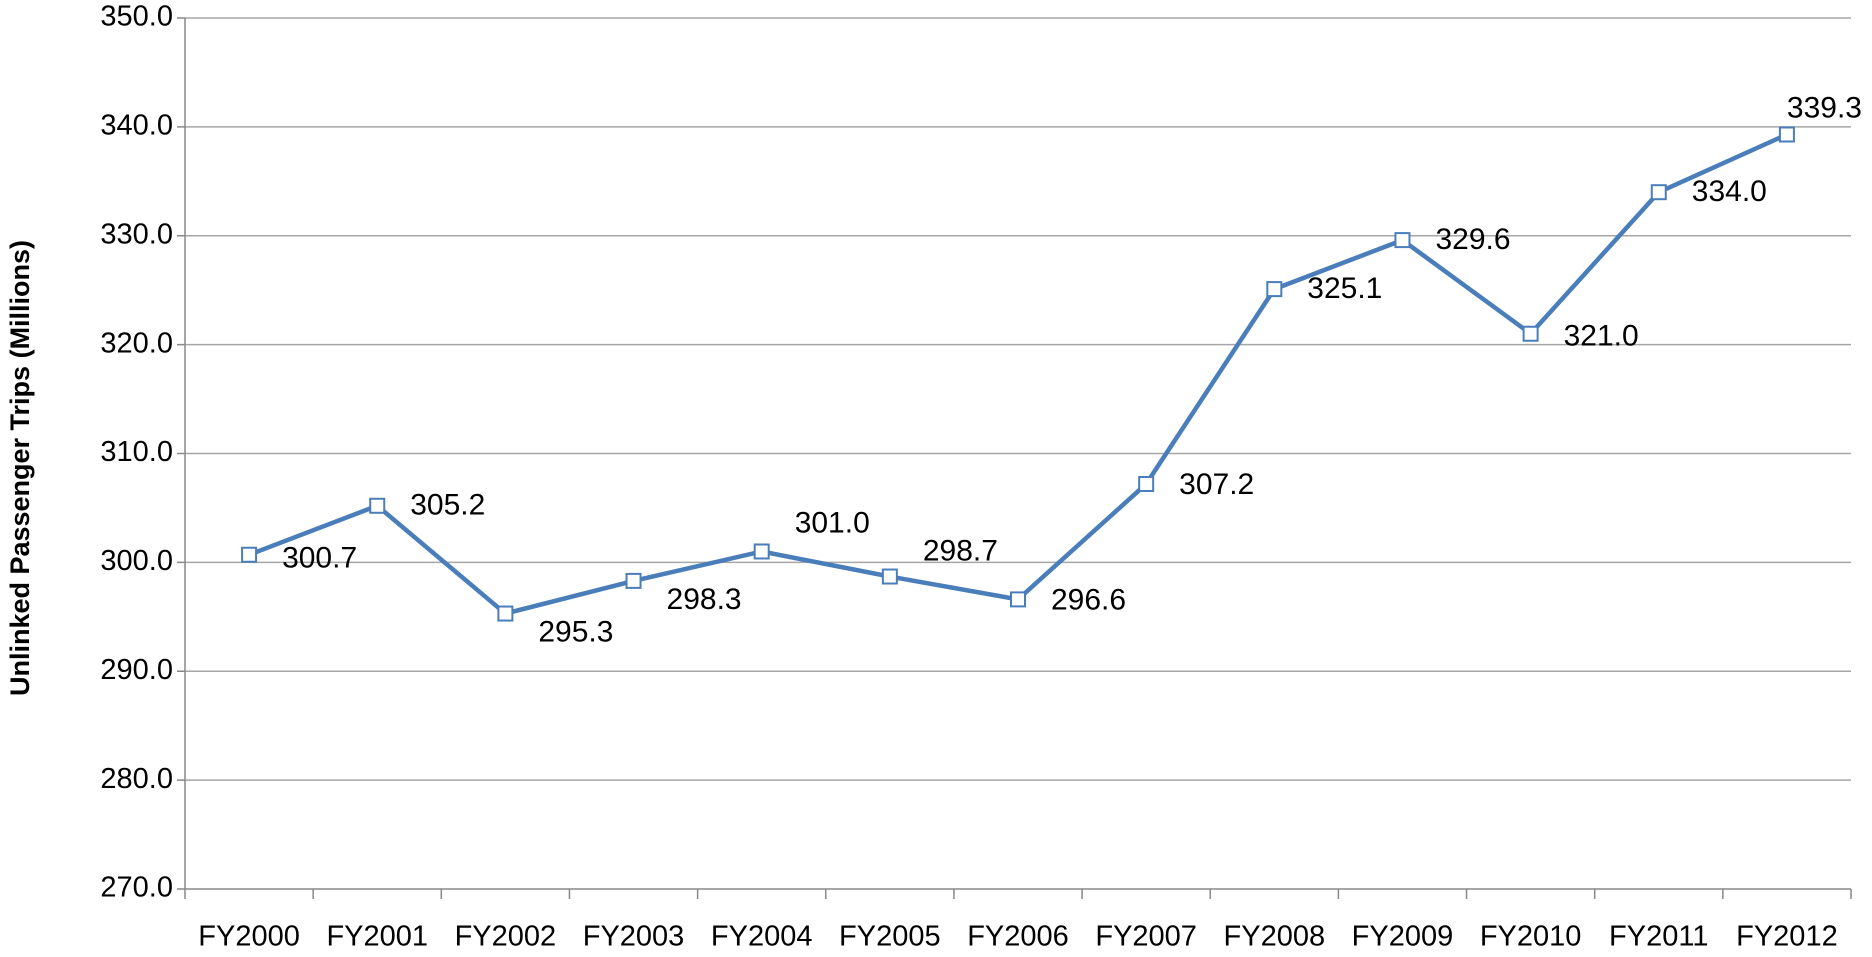 Image resolution: width=1872 pixels, height=957 pixels. What do you see at coordinates (136, 17) in the screenshot?
I see `y-tick-label: 350.0` at bounding box center [136, 17].